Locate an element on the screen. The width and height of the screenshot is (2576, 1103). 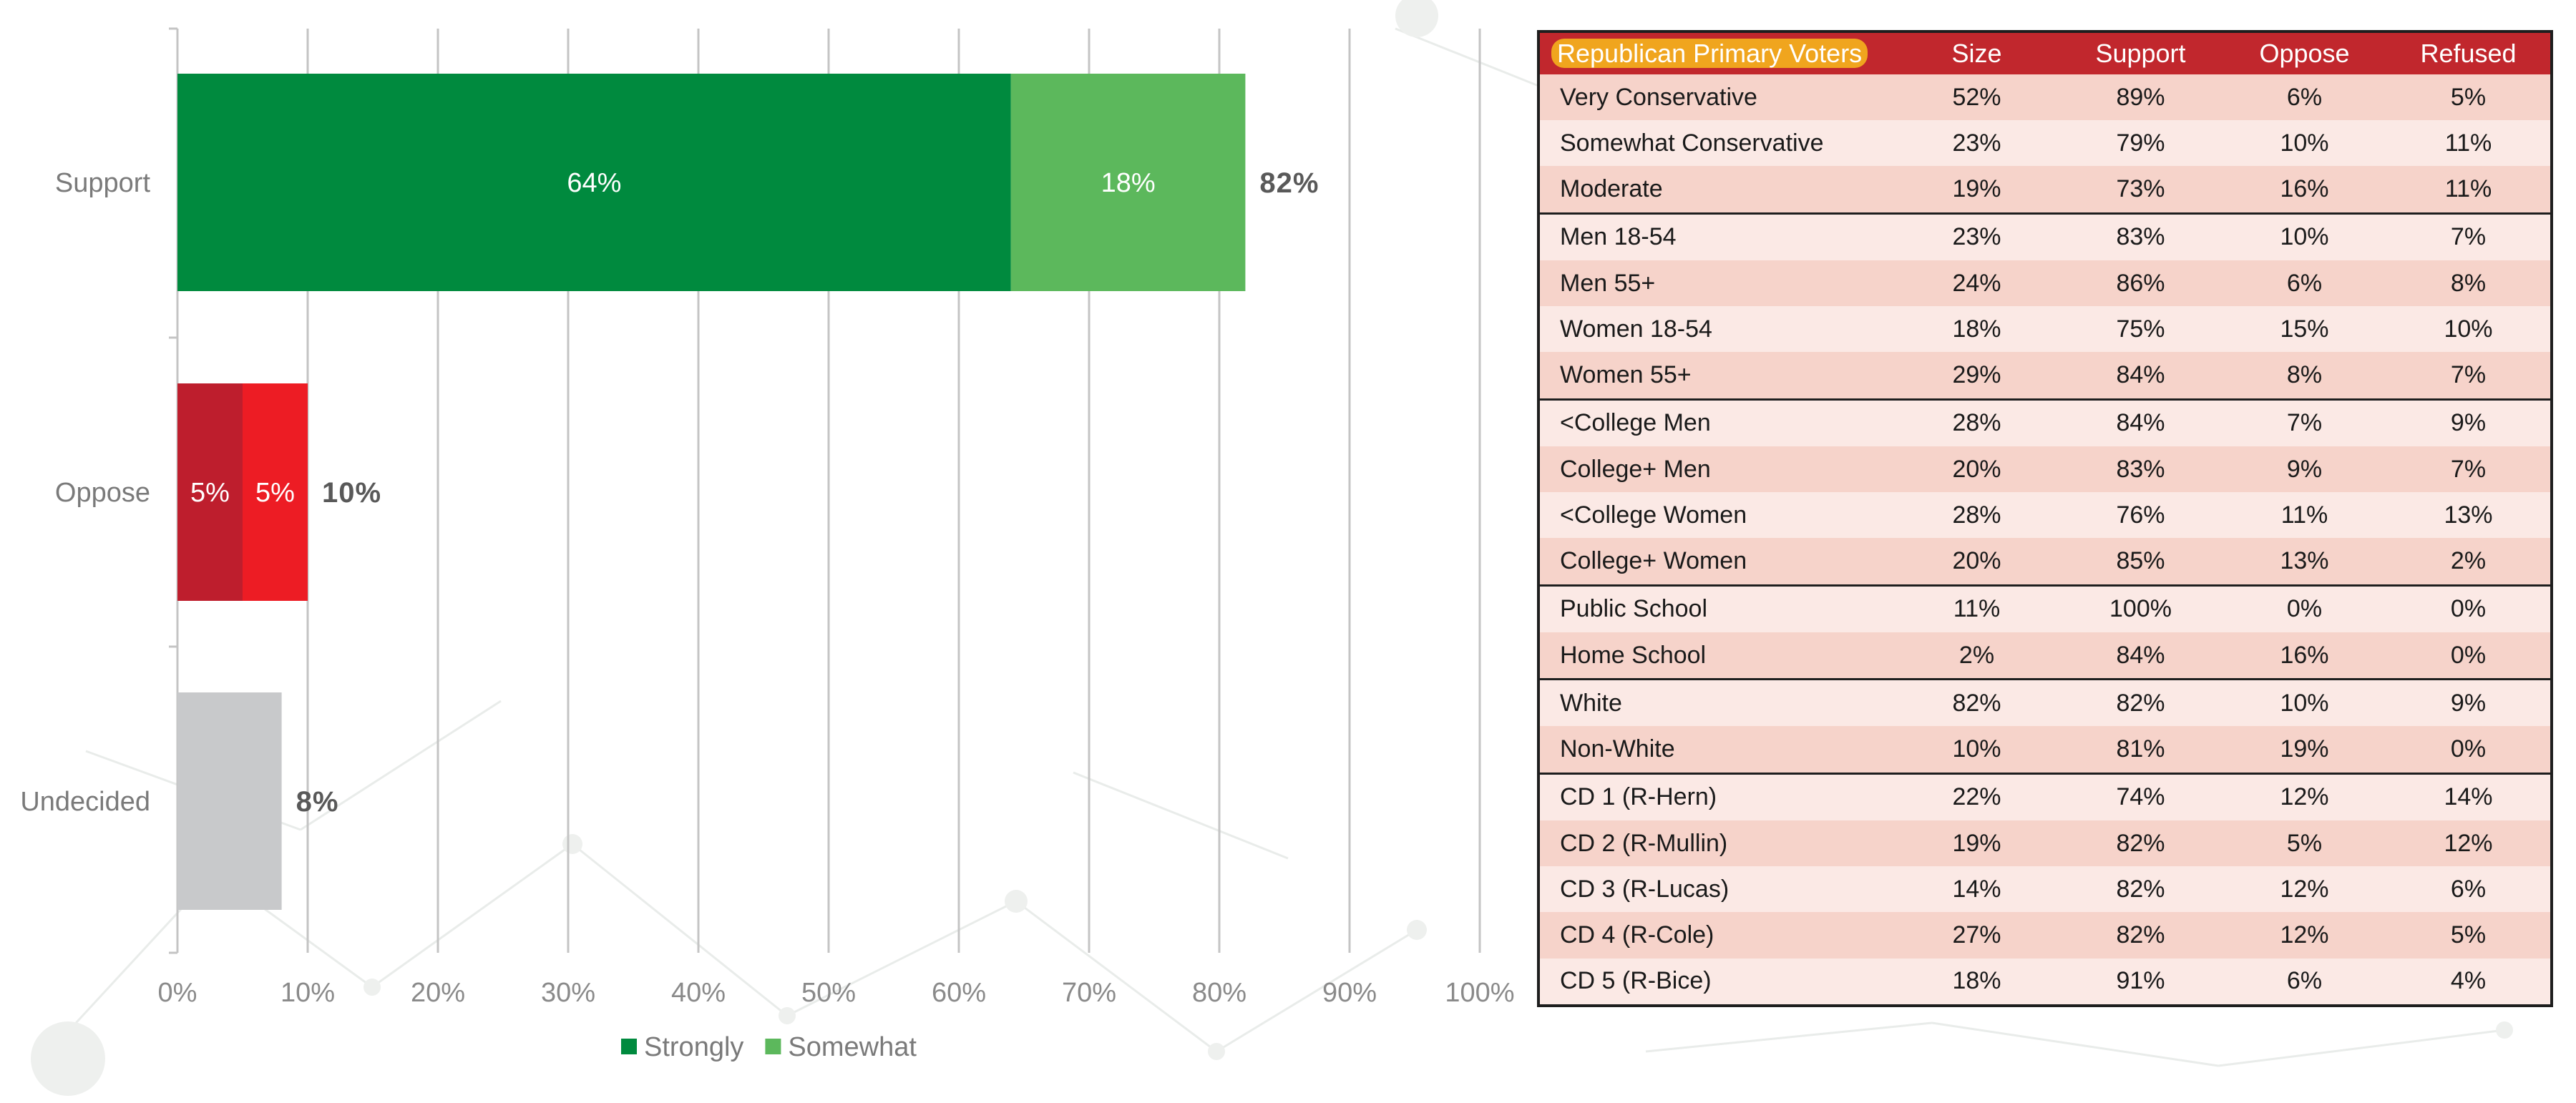
row-label: Home School is located at coordinates (1717, 656).